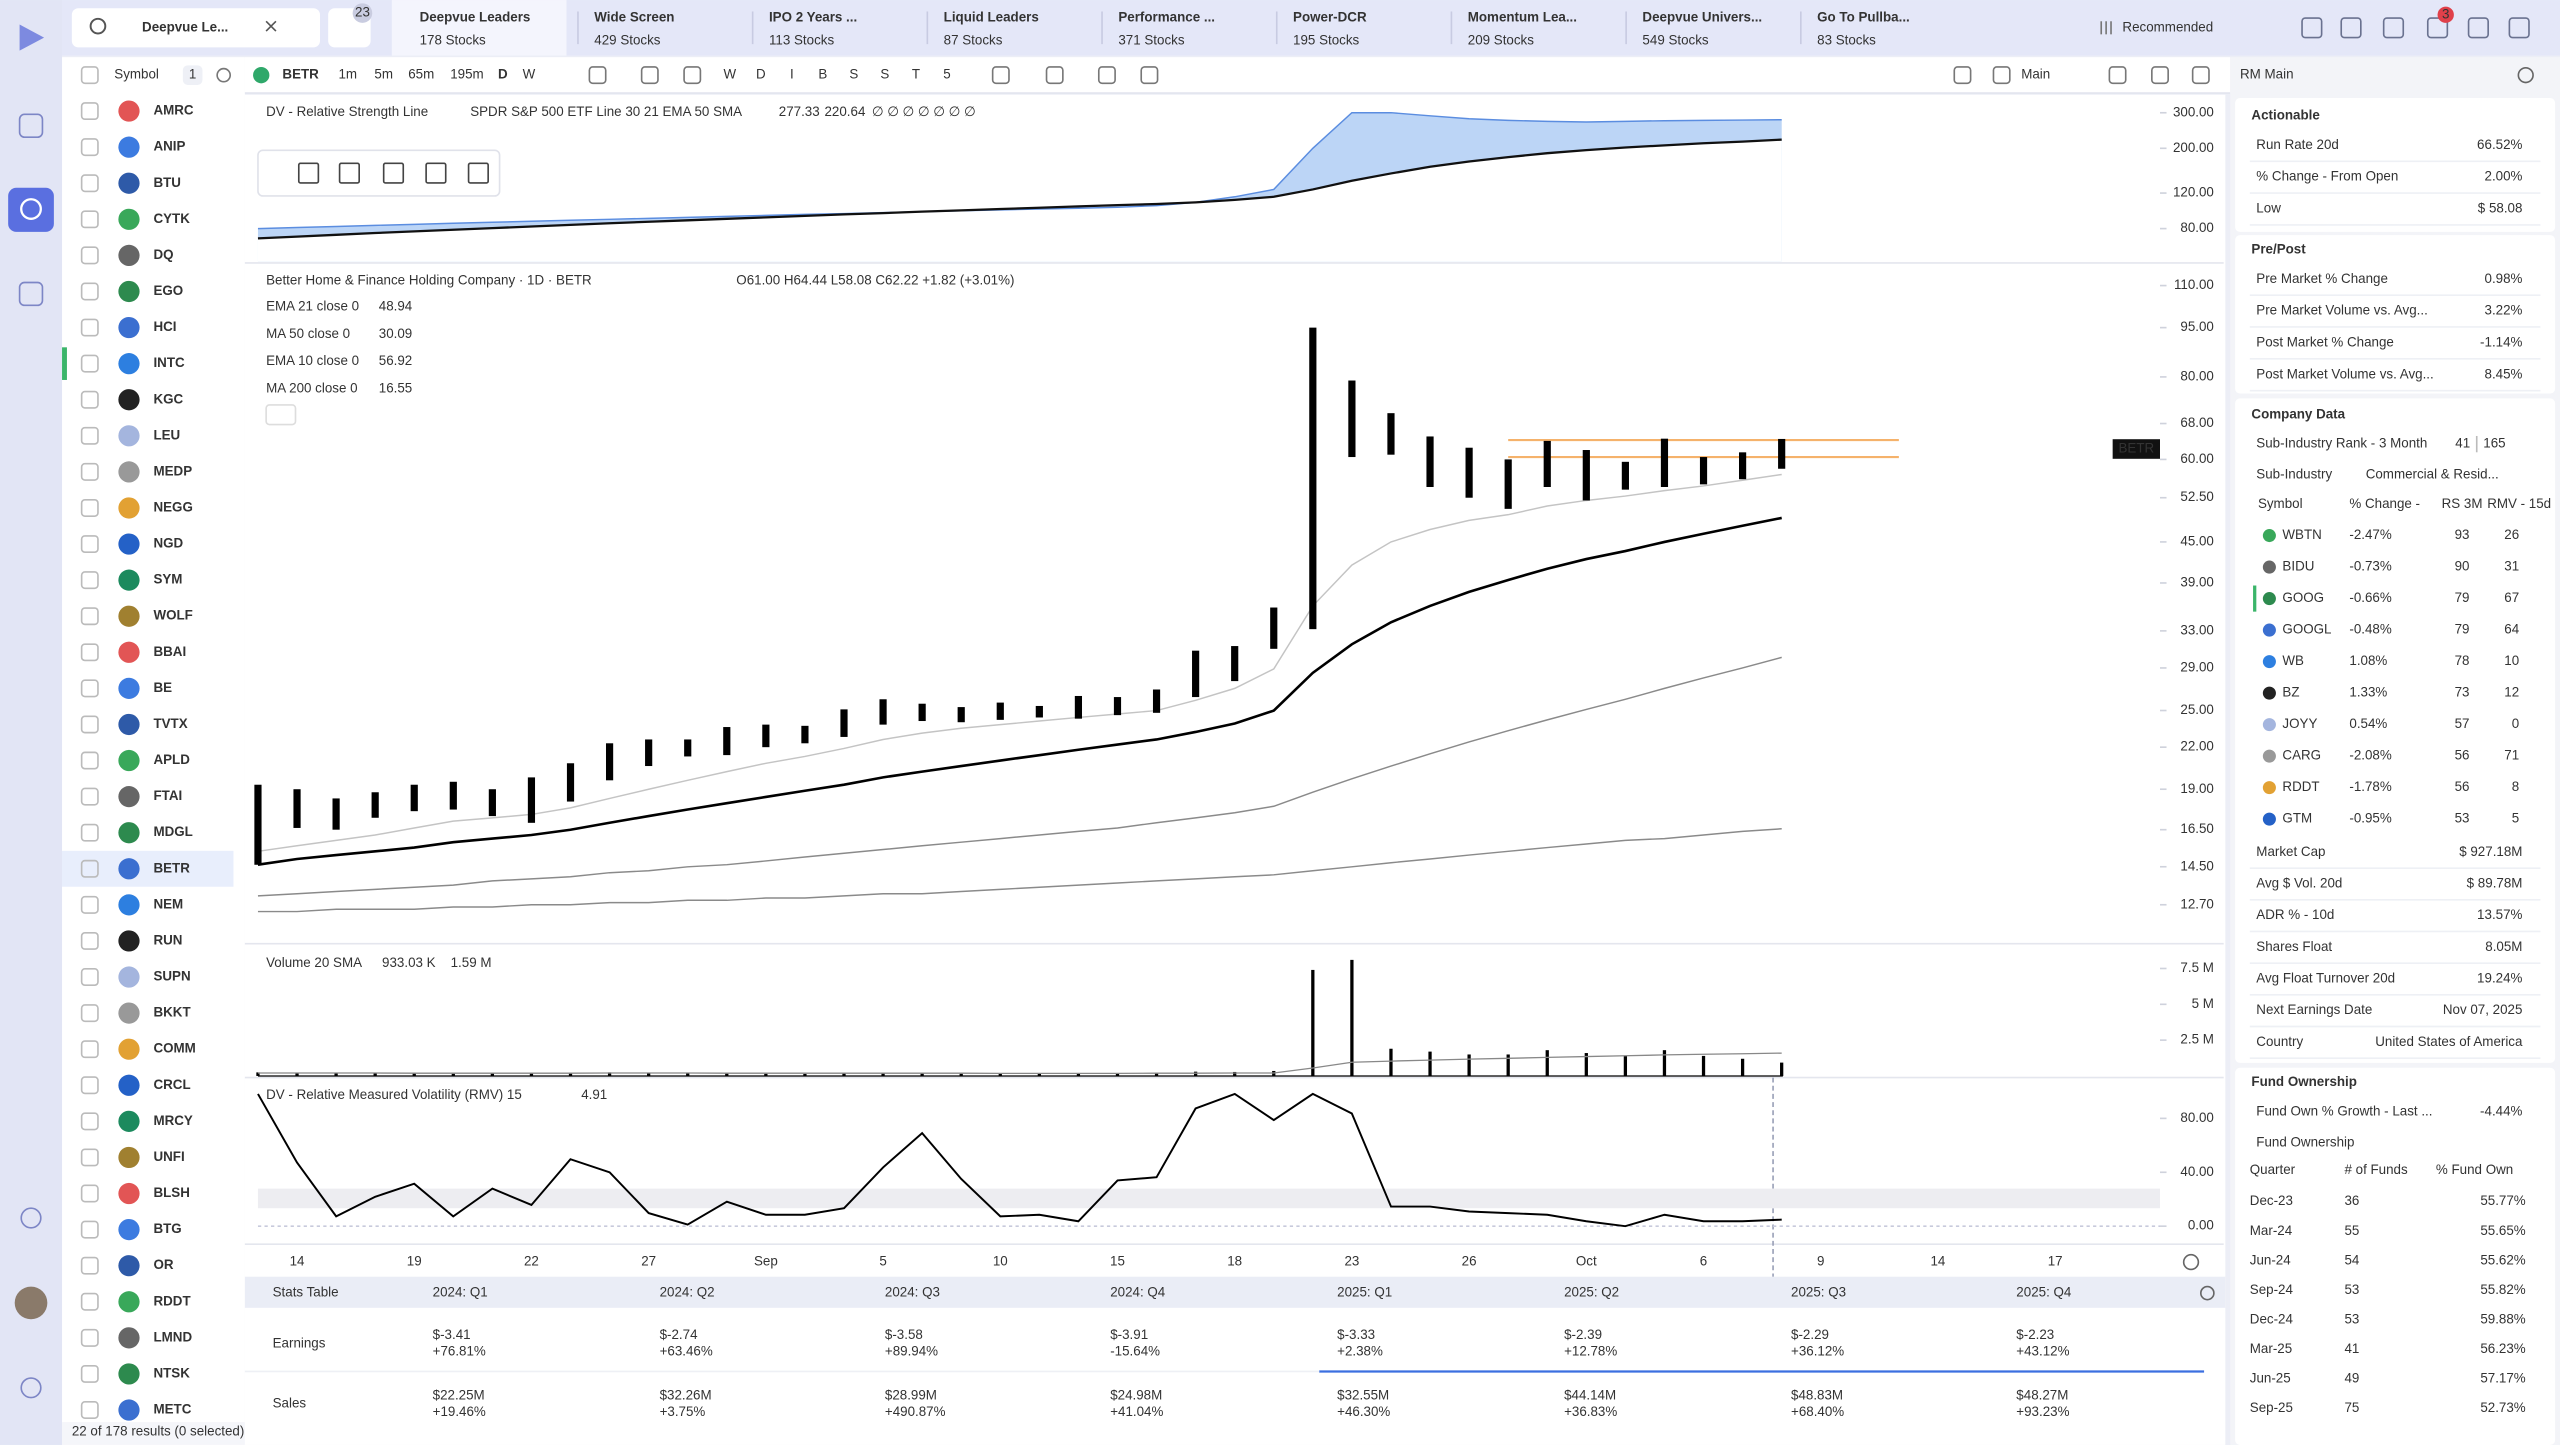 Image resolution: width=2560 pixels, height=1445 pixels. Describe the element at coordinates (169, 651) in the screenshot. I see `watchlist-symbol: BBAI` at that location.